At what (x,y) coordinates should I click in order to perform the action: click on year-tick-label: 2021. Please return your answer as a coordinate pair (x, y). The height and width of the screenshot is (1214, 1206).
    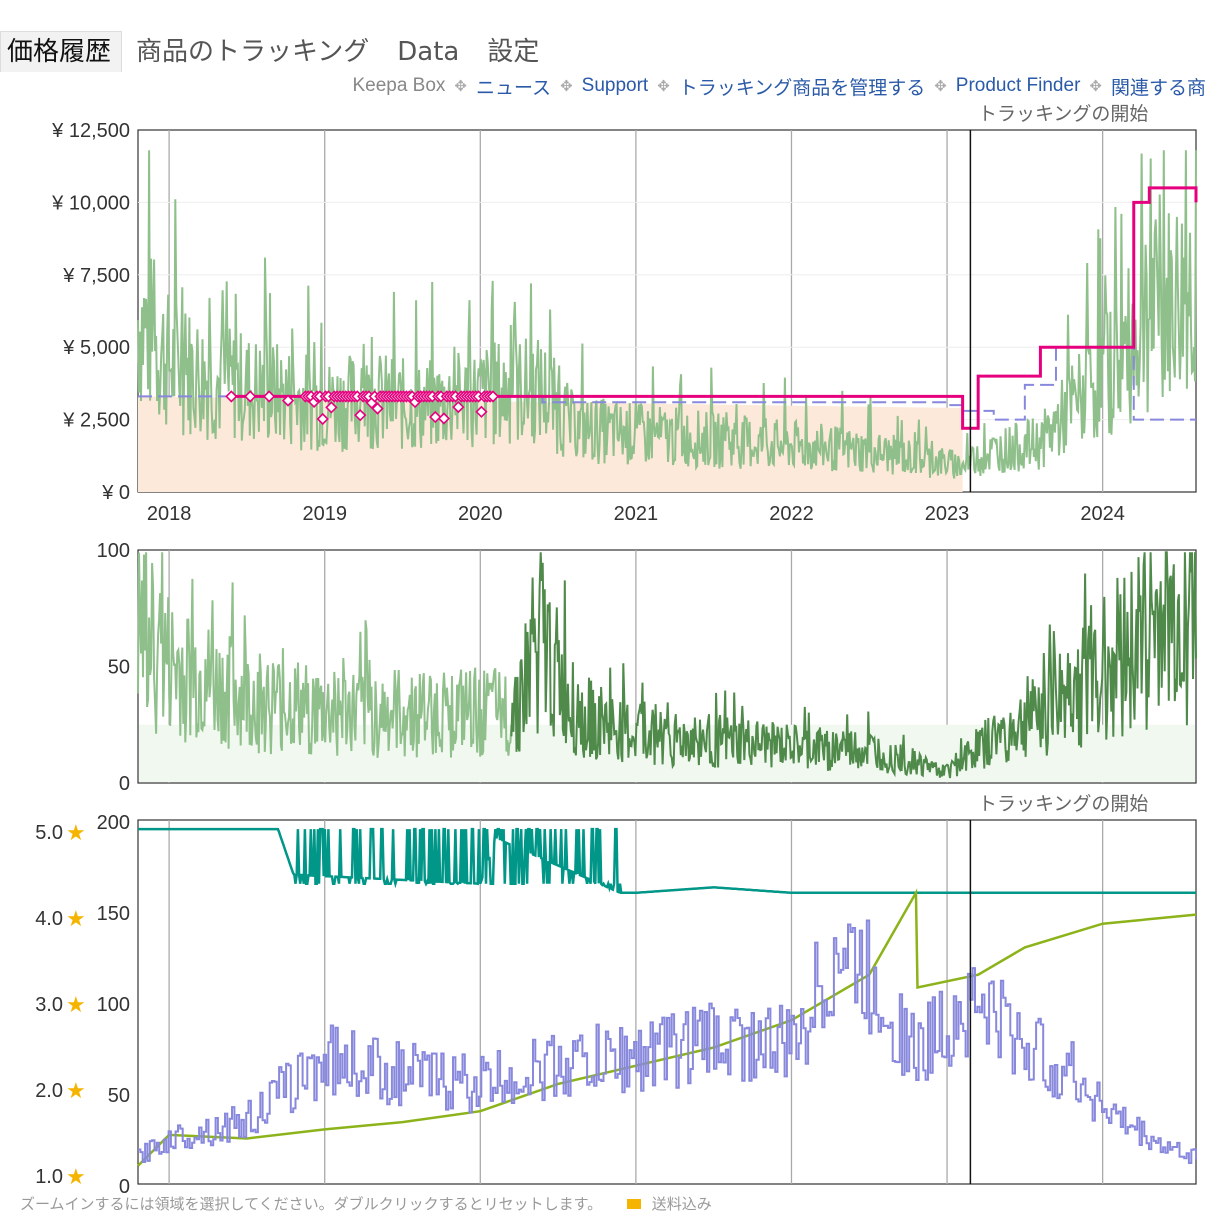
    Looking at the image, I should click on (636, 514).